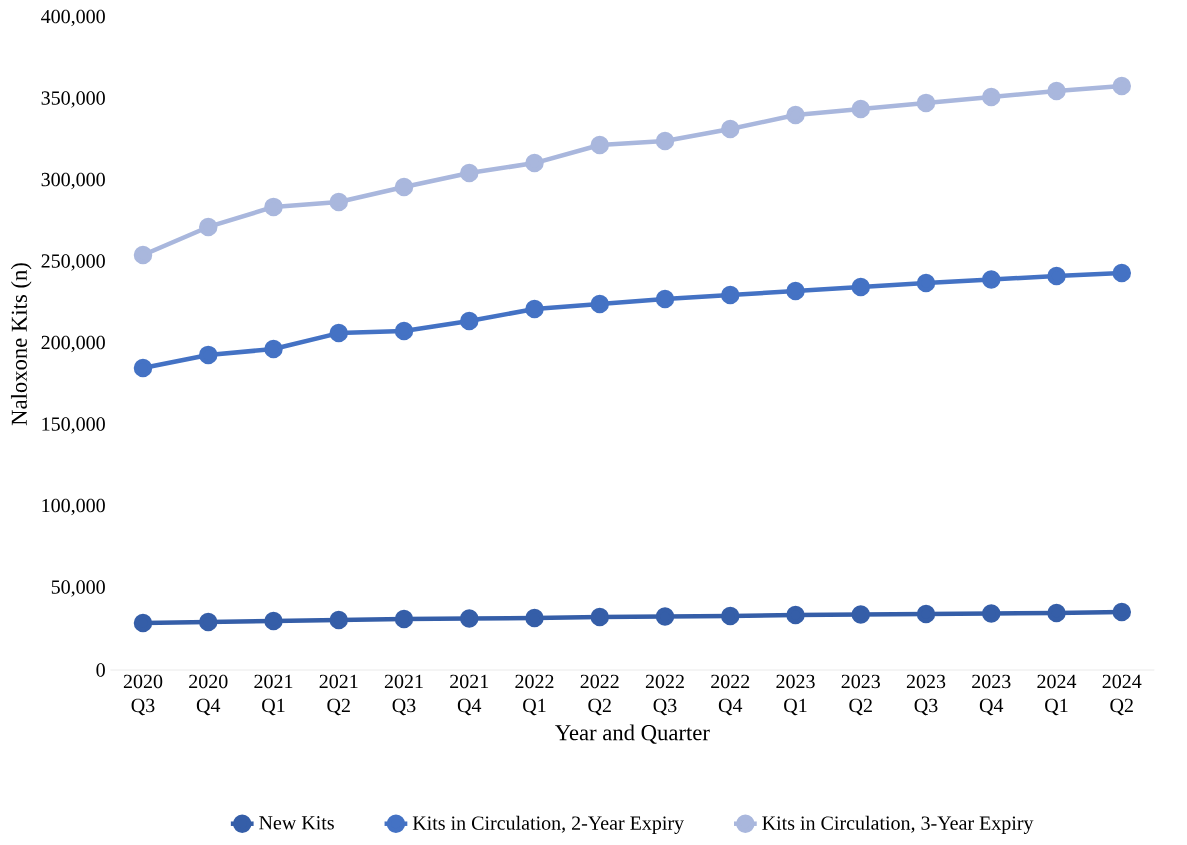 Image resolution: width=1187 pixels, height=845 pixels. What do you see at coordinates (273, 695) in the screenshot?
I see `x-tick-label: 2021 Q1` at bounding box center [273, 695].